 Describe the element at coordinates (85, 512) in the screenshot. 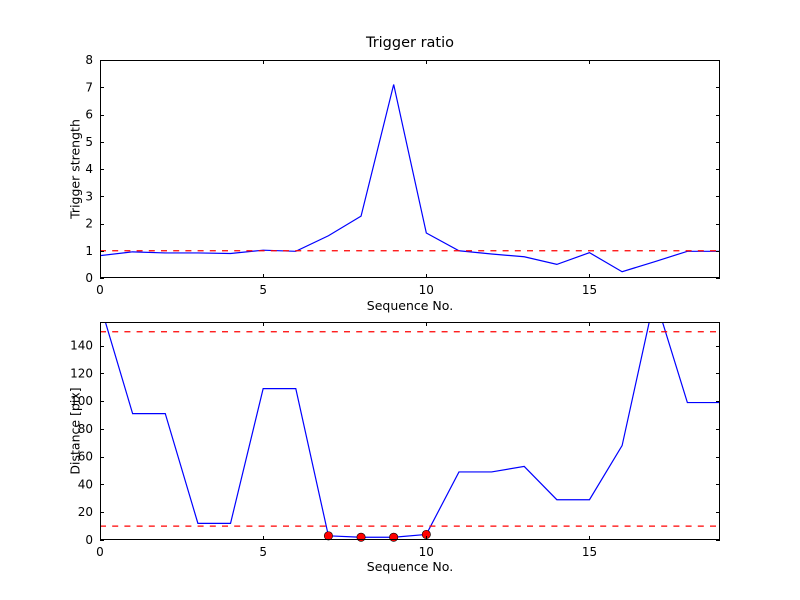

I see `y-tick-label: 20` at that location.